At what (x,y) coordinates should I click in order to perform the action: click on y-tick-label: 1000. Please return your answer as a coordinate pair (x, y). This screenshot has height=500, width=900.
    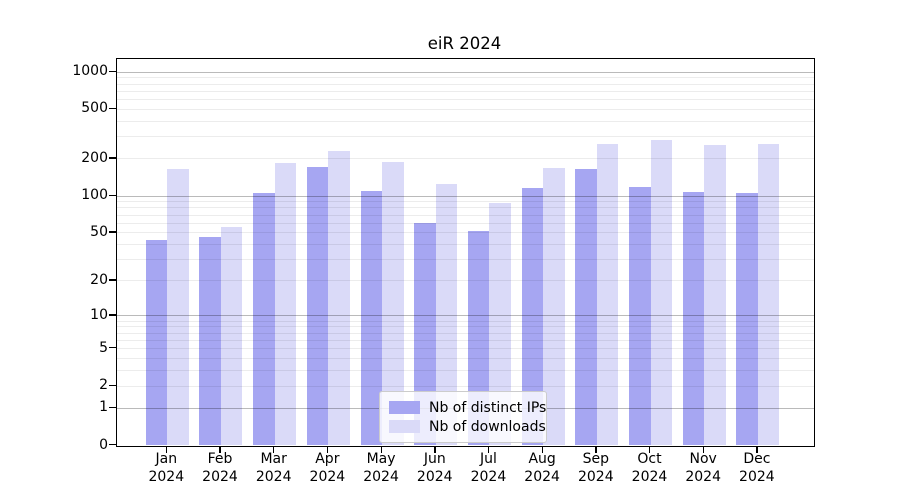
    Looking at the image, I should click on (90, 71).